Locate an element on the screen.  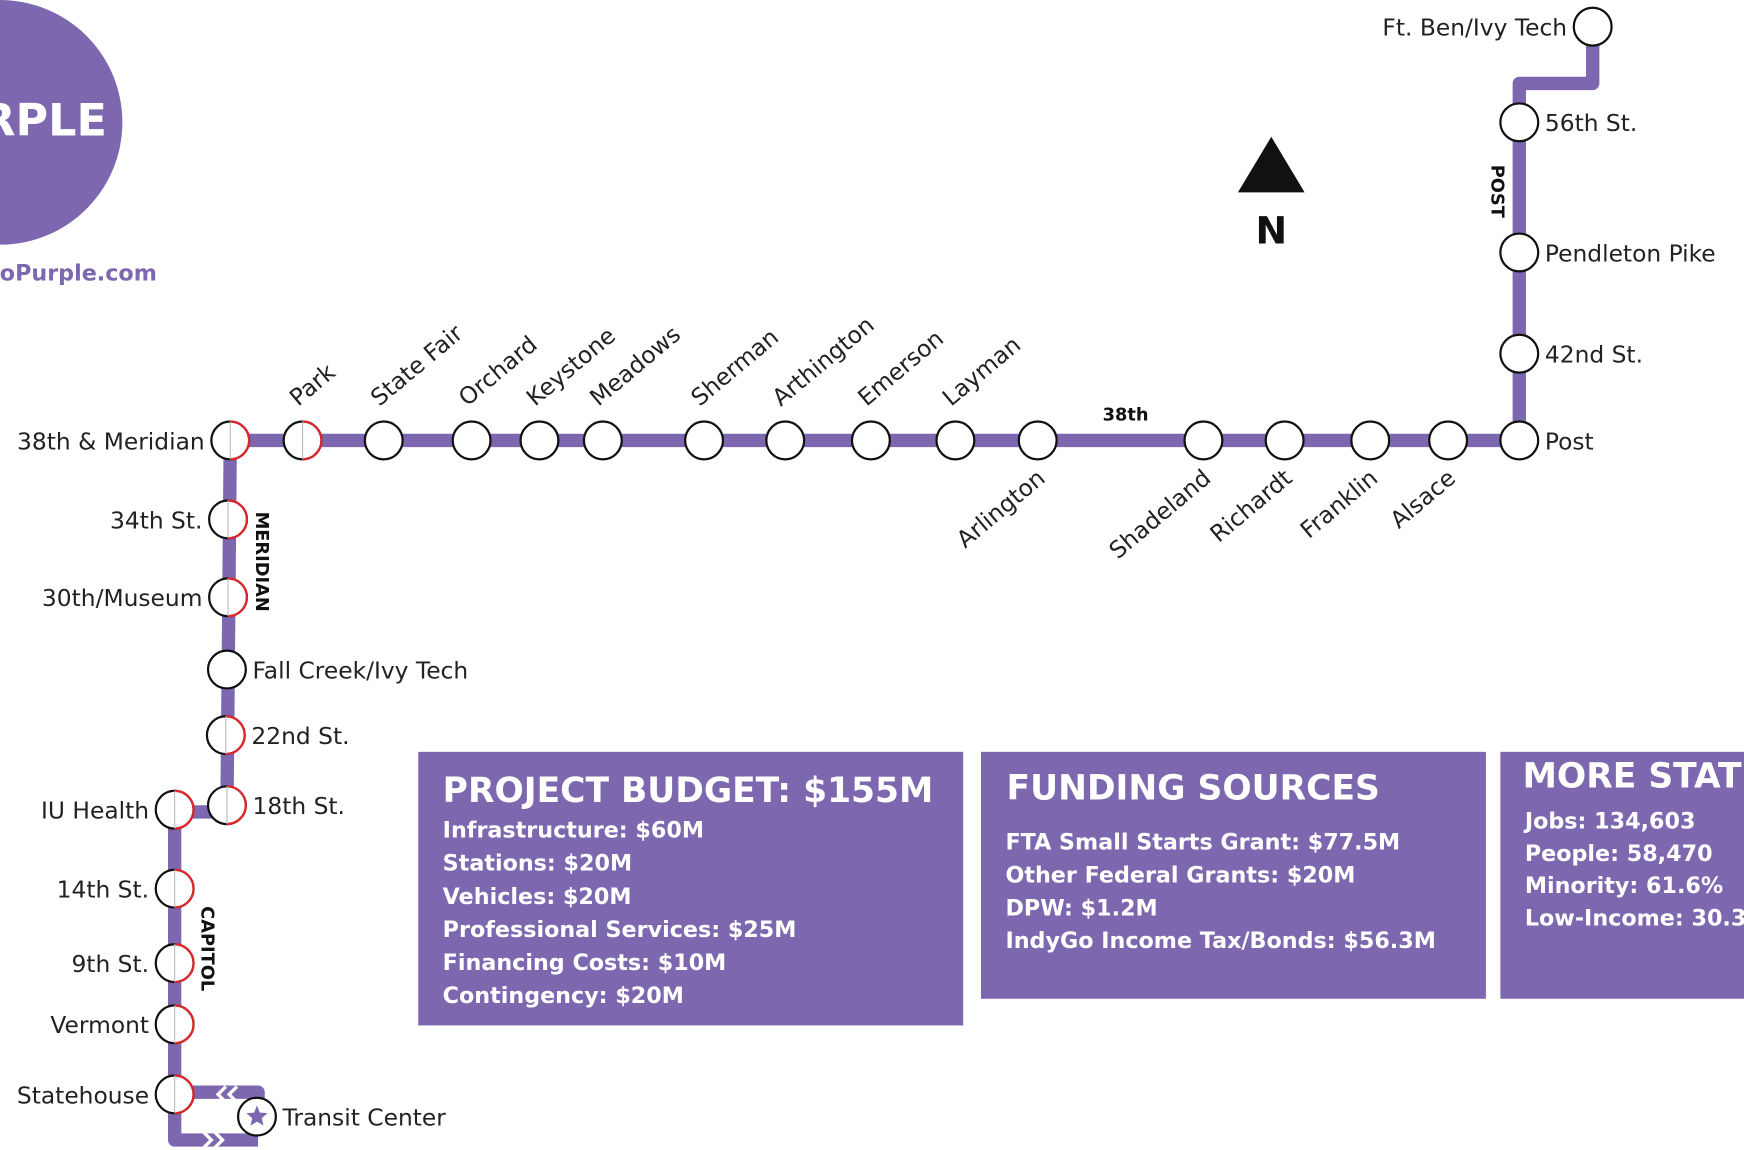
funding-box: FUNDING SOURCES is located at coordinates (1233, 875).